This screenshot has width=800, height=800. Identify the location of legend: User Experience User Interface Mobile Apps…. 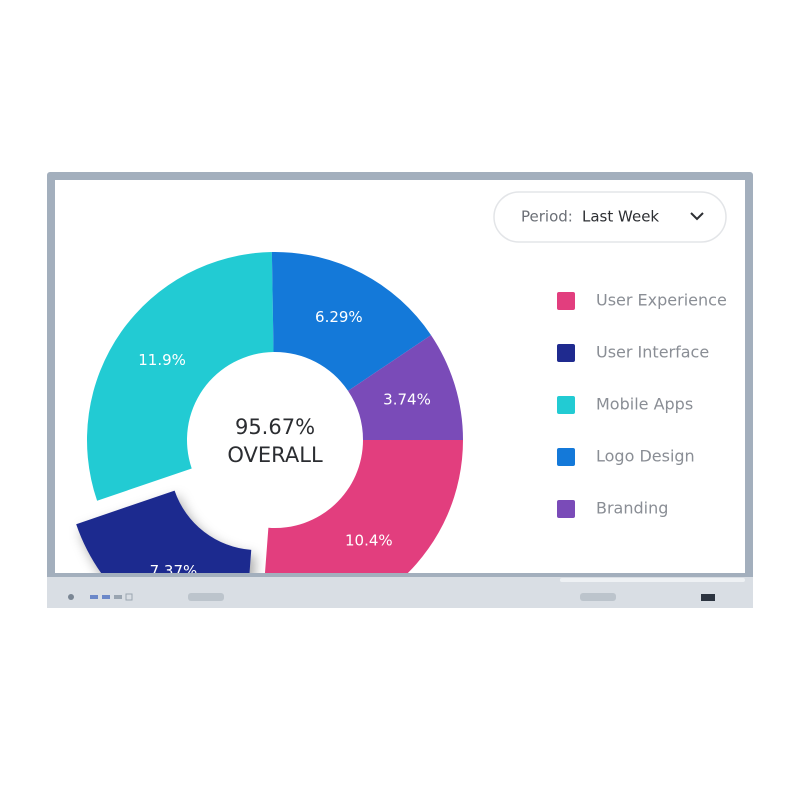
(642, 404).